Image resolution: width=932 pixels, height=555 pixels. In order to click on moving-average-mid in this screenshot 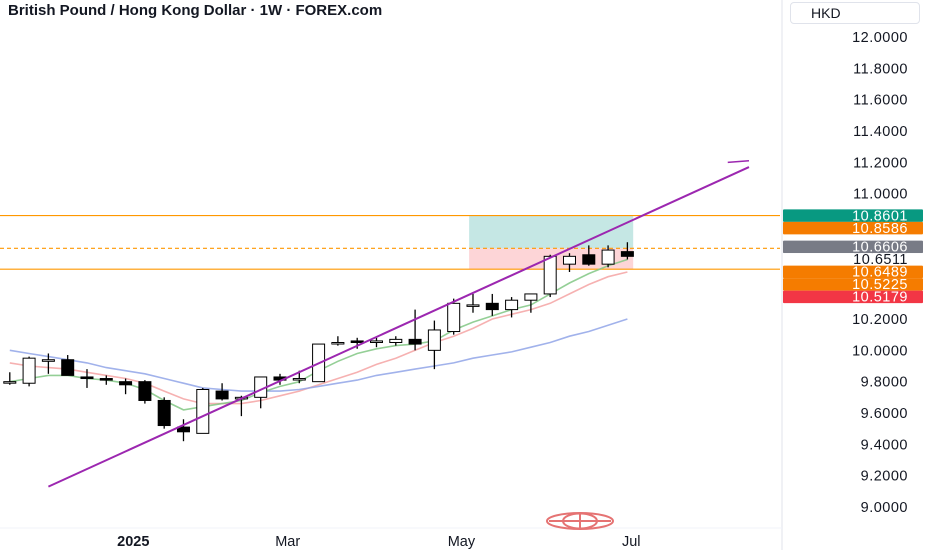, I will do `click(318, 355)`.